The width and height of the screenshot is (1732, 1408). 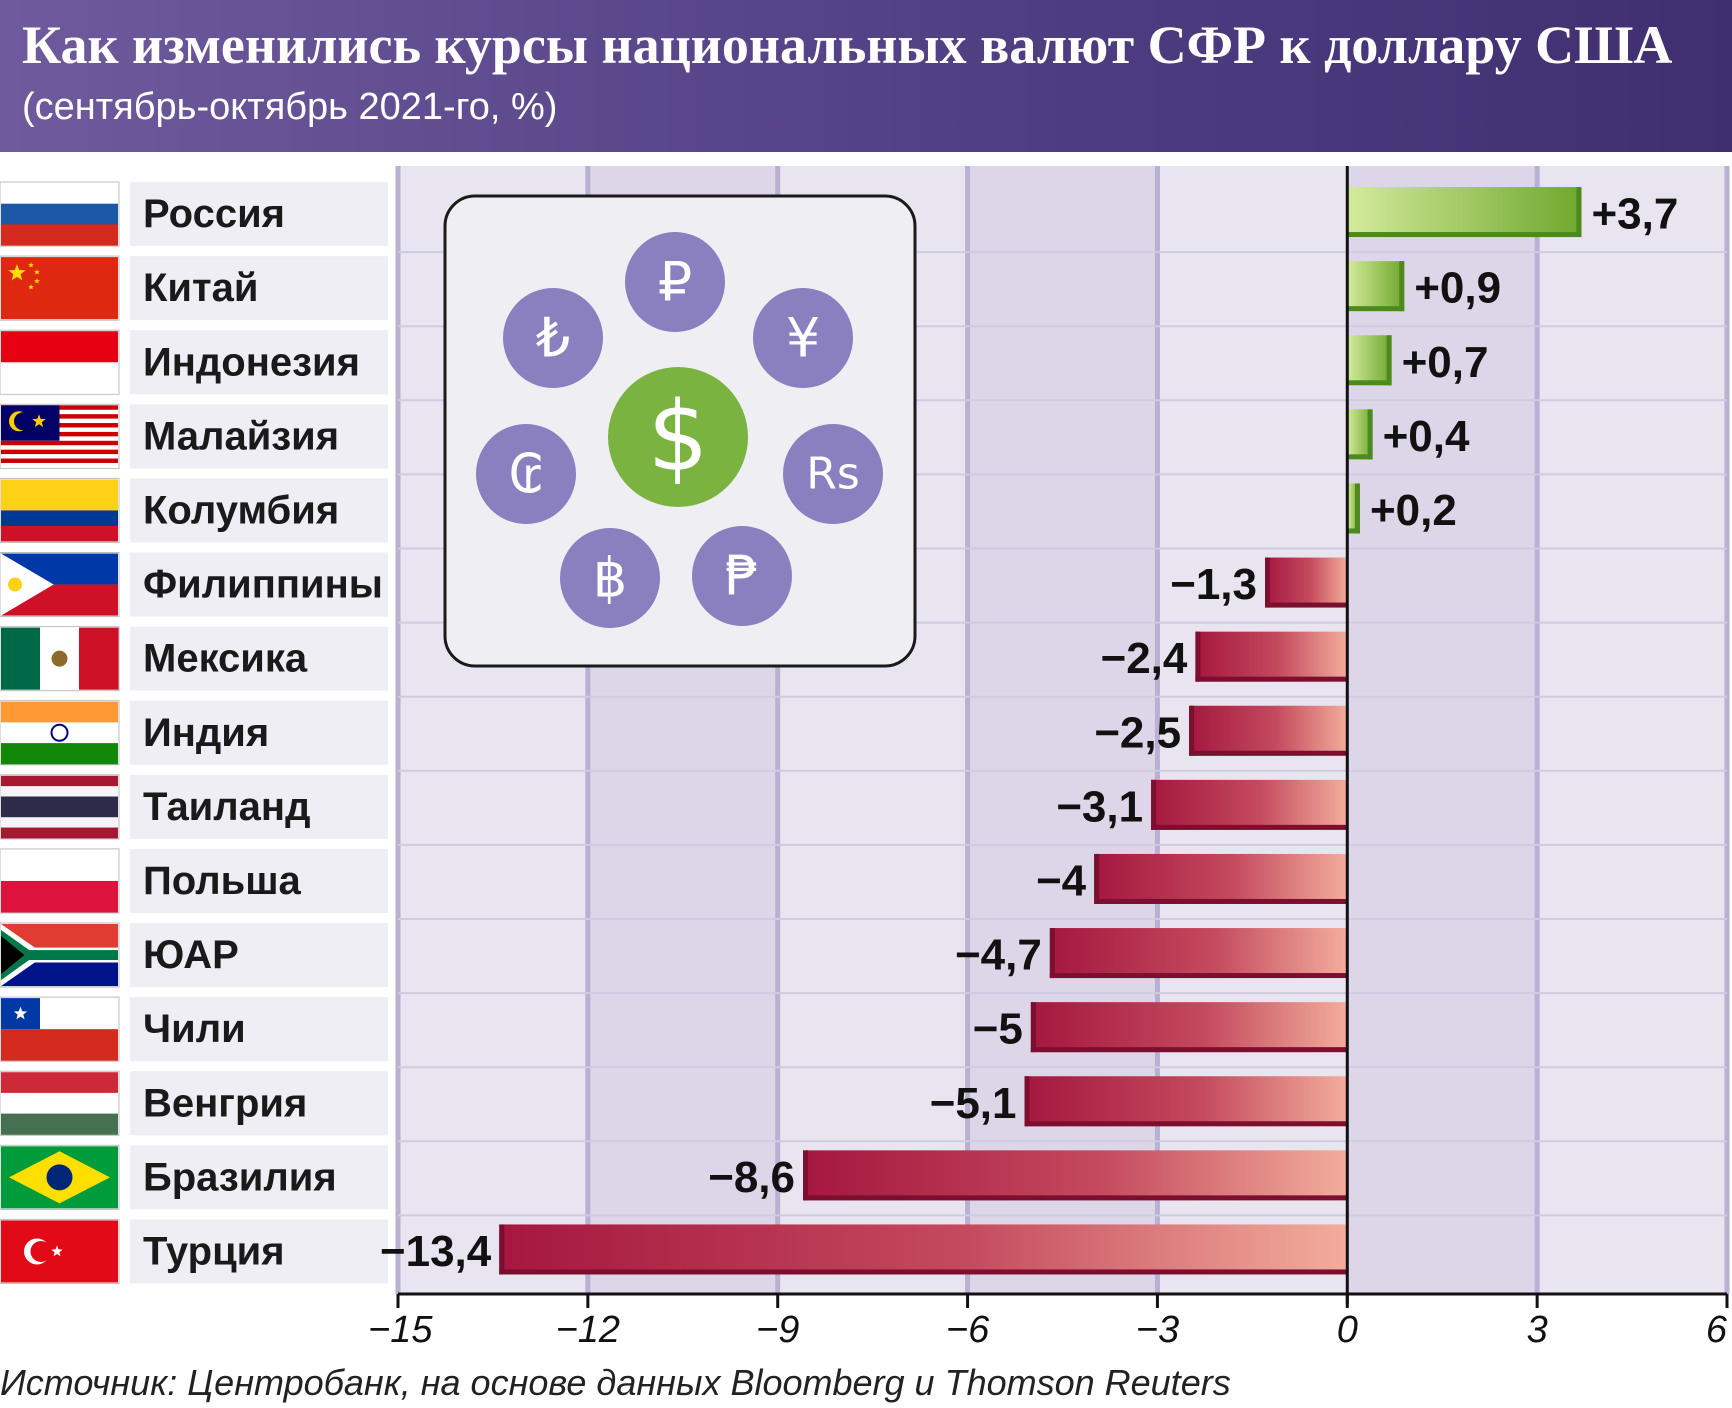 What do you see at coordinates (610, 578) in the screenshot?
I see `baht-icon: ฿` at bounding box center [610, 578].